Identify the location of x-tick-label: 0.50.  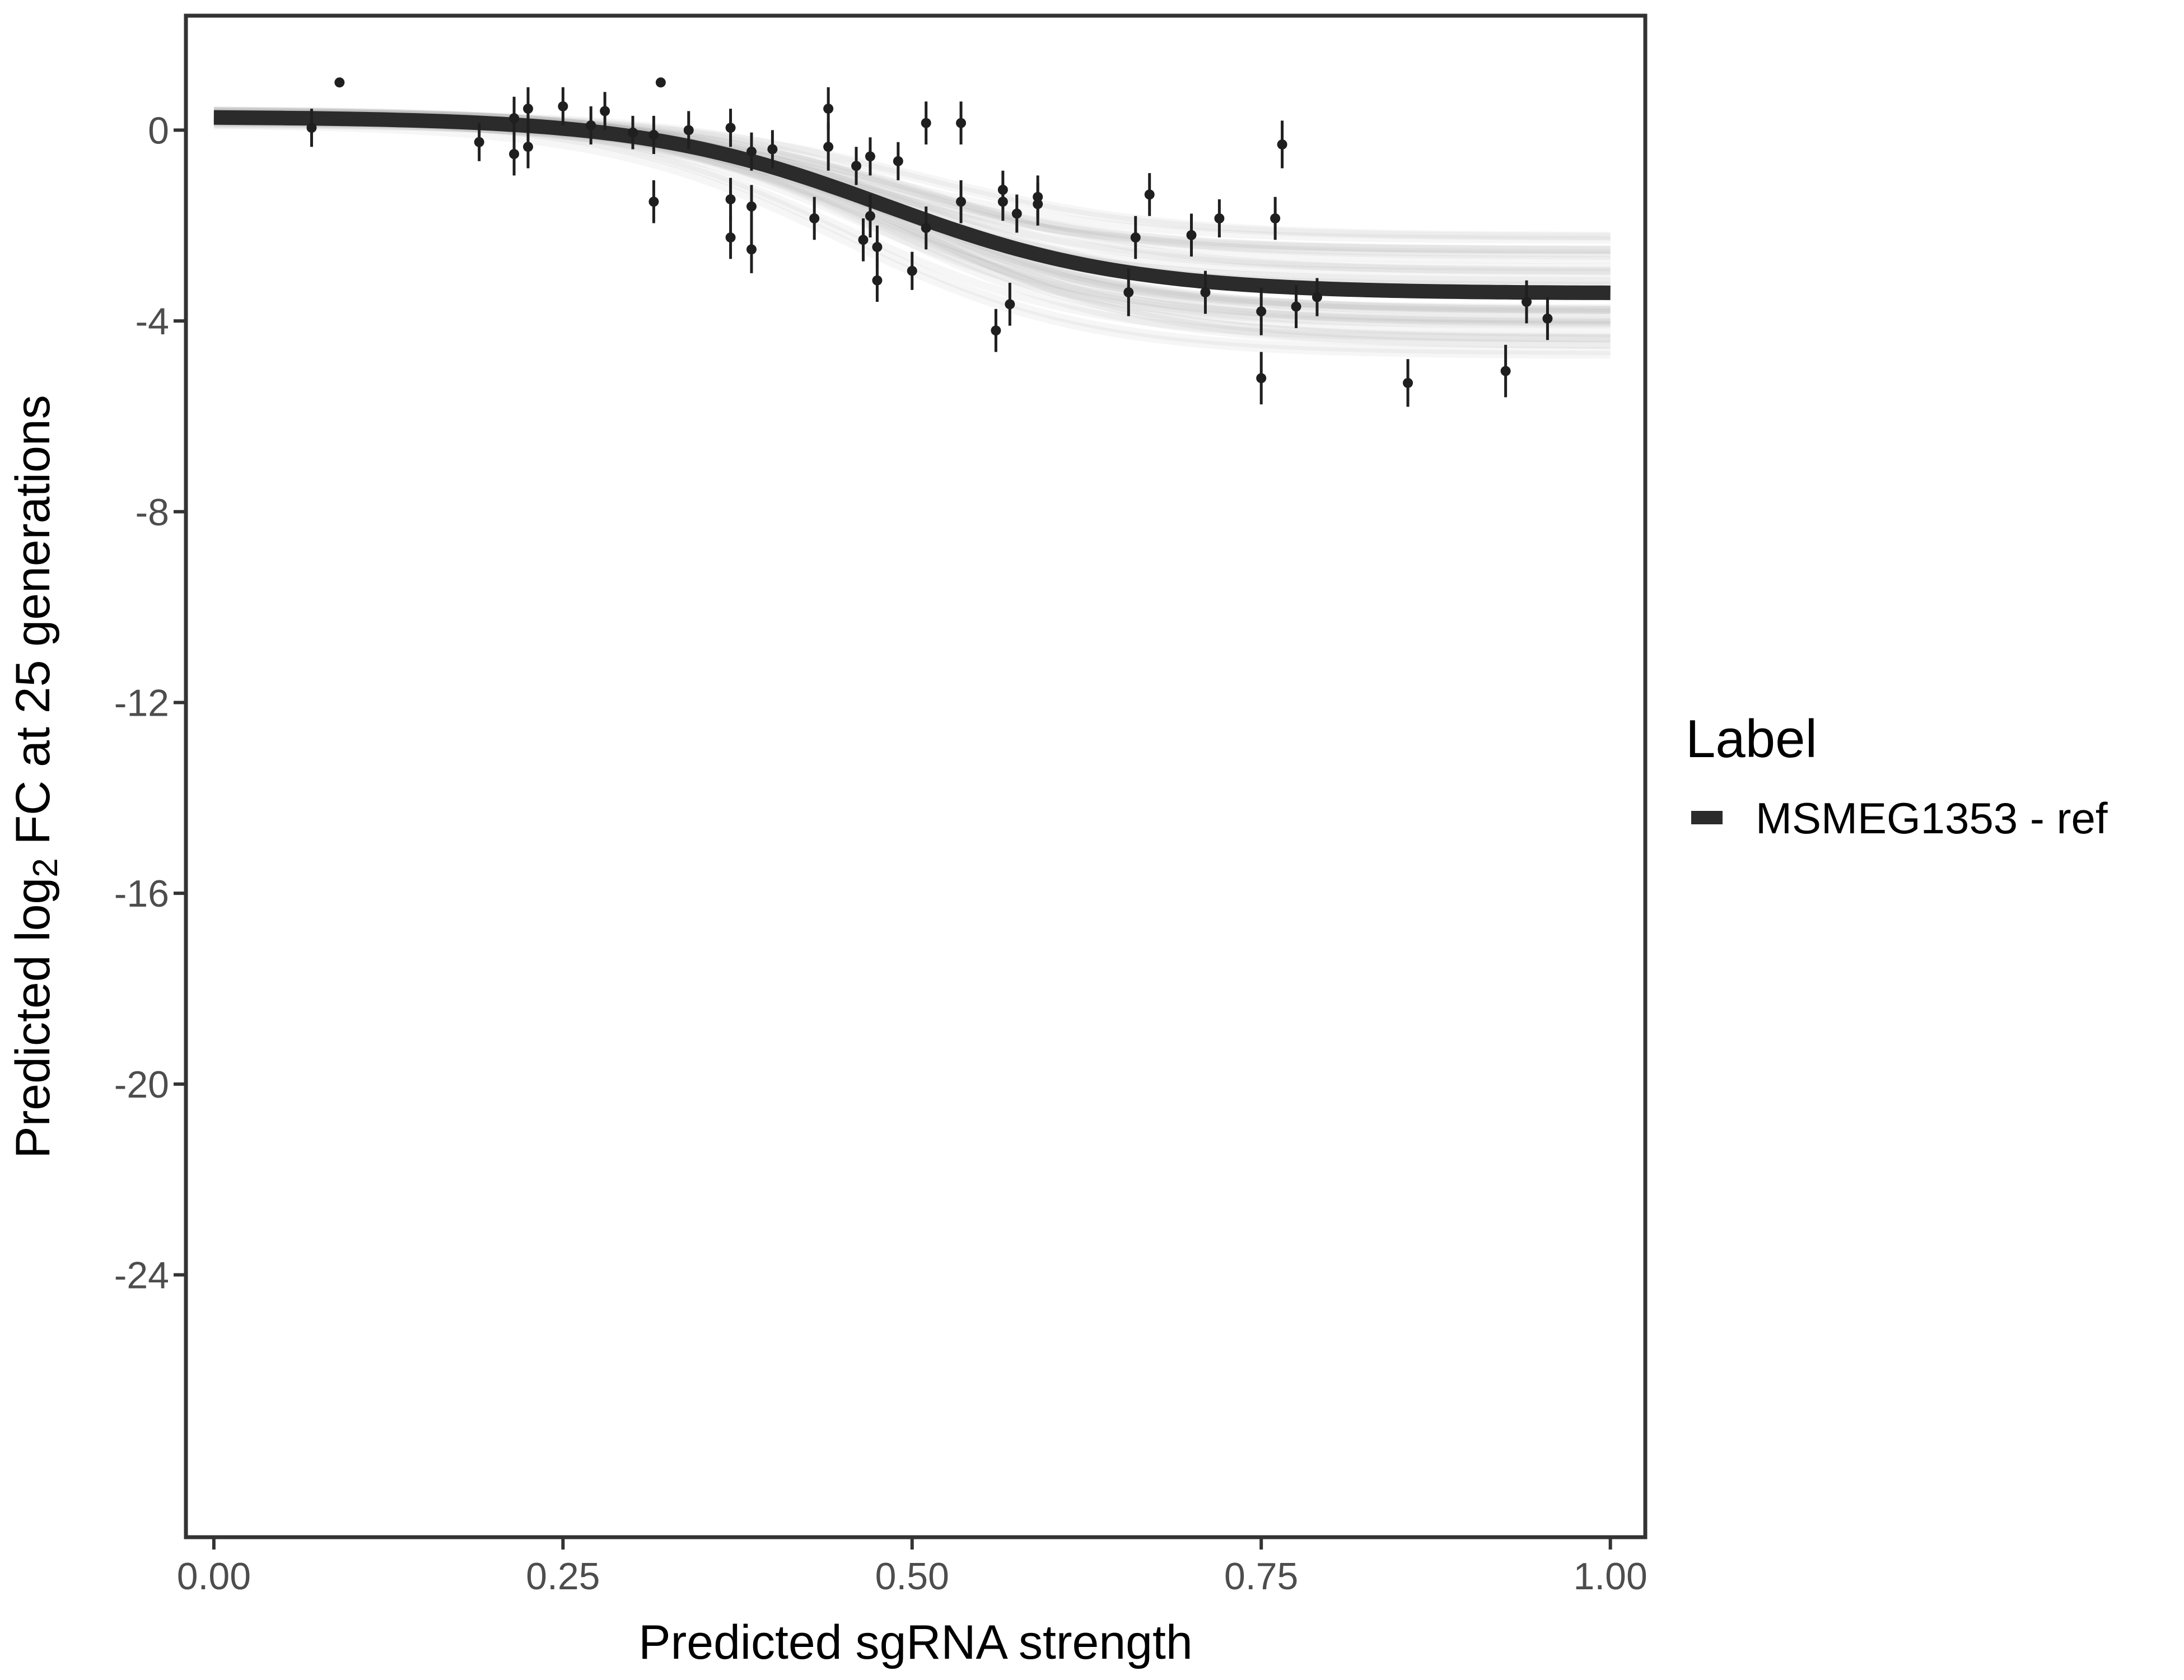
(912, 1577).